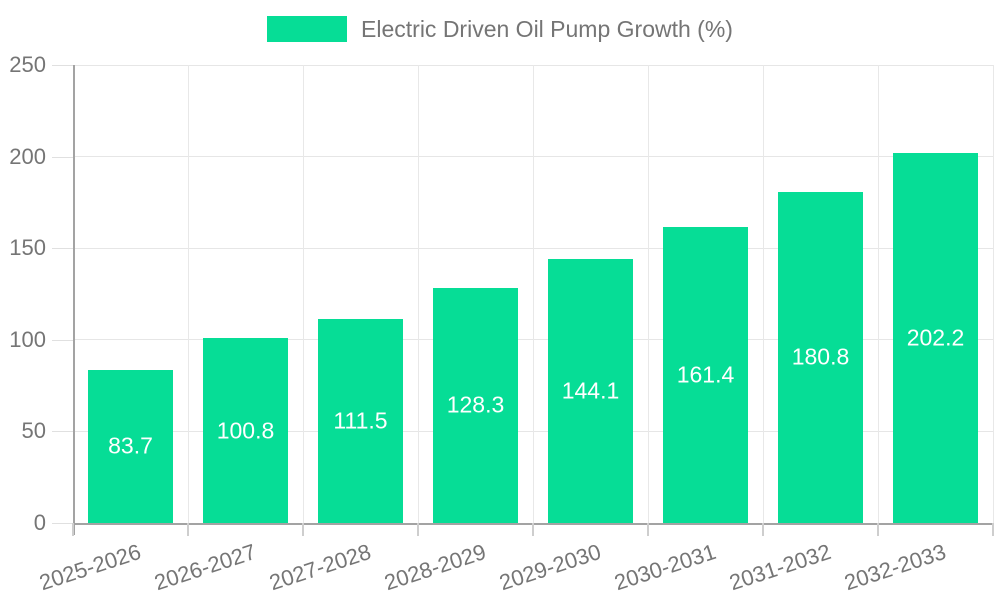 The image size is (1000, 600). Describe the element at coordinates (27, 248) in the screenshot. I see `y-axis-tick-label: 150` at that location.